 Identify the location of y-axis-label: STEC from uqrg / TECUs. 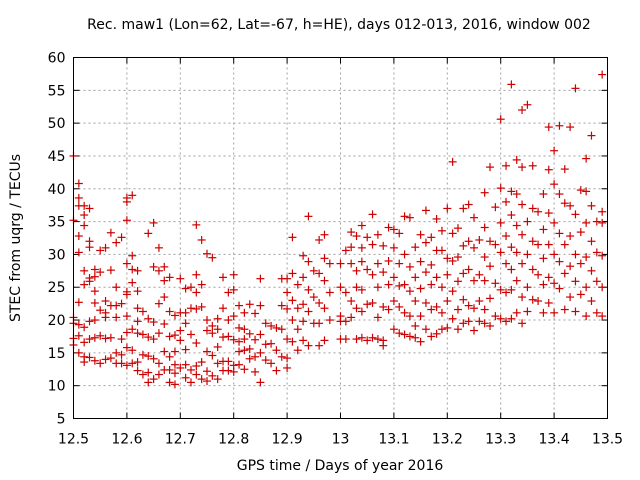
(16, 238).